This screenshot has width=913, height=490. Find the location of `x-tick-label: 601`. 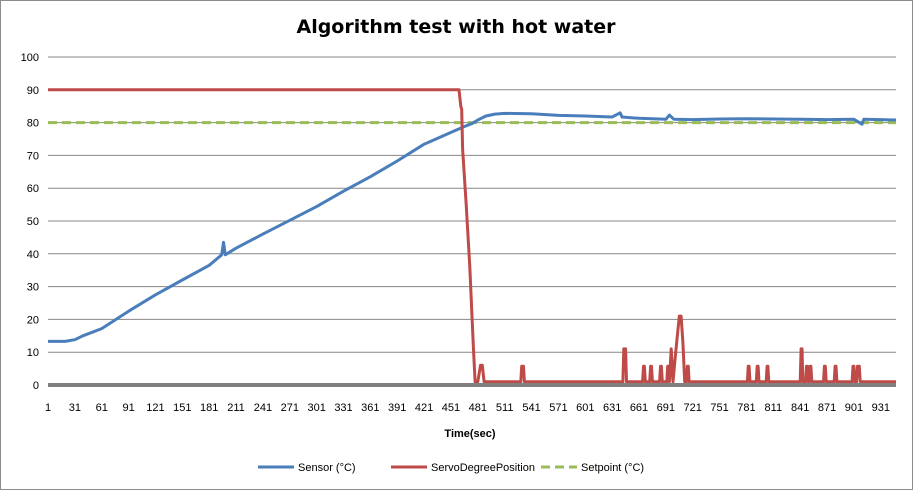

x-tick-label: 601 is located at coordinates (585, 408).